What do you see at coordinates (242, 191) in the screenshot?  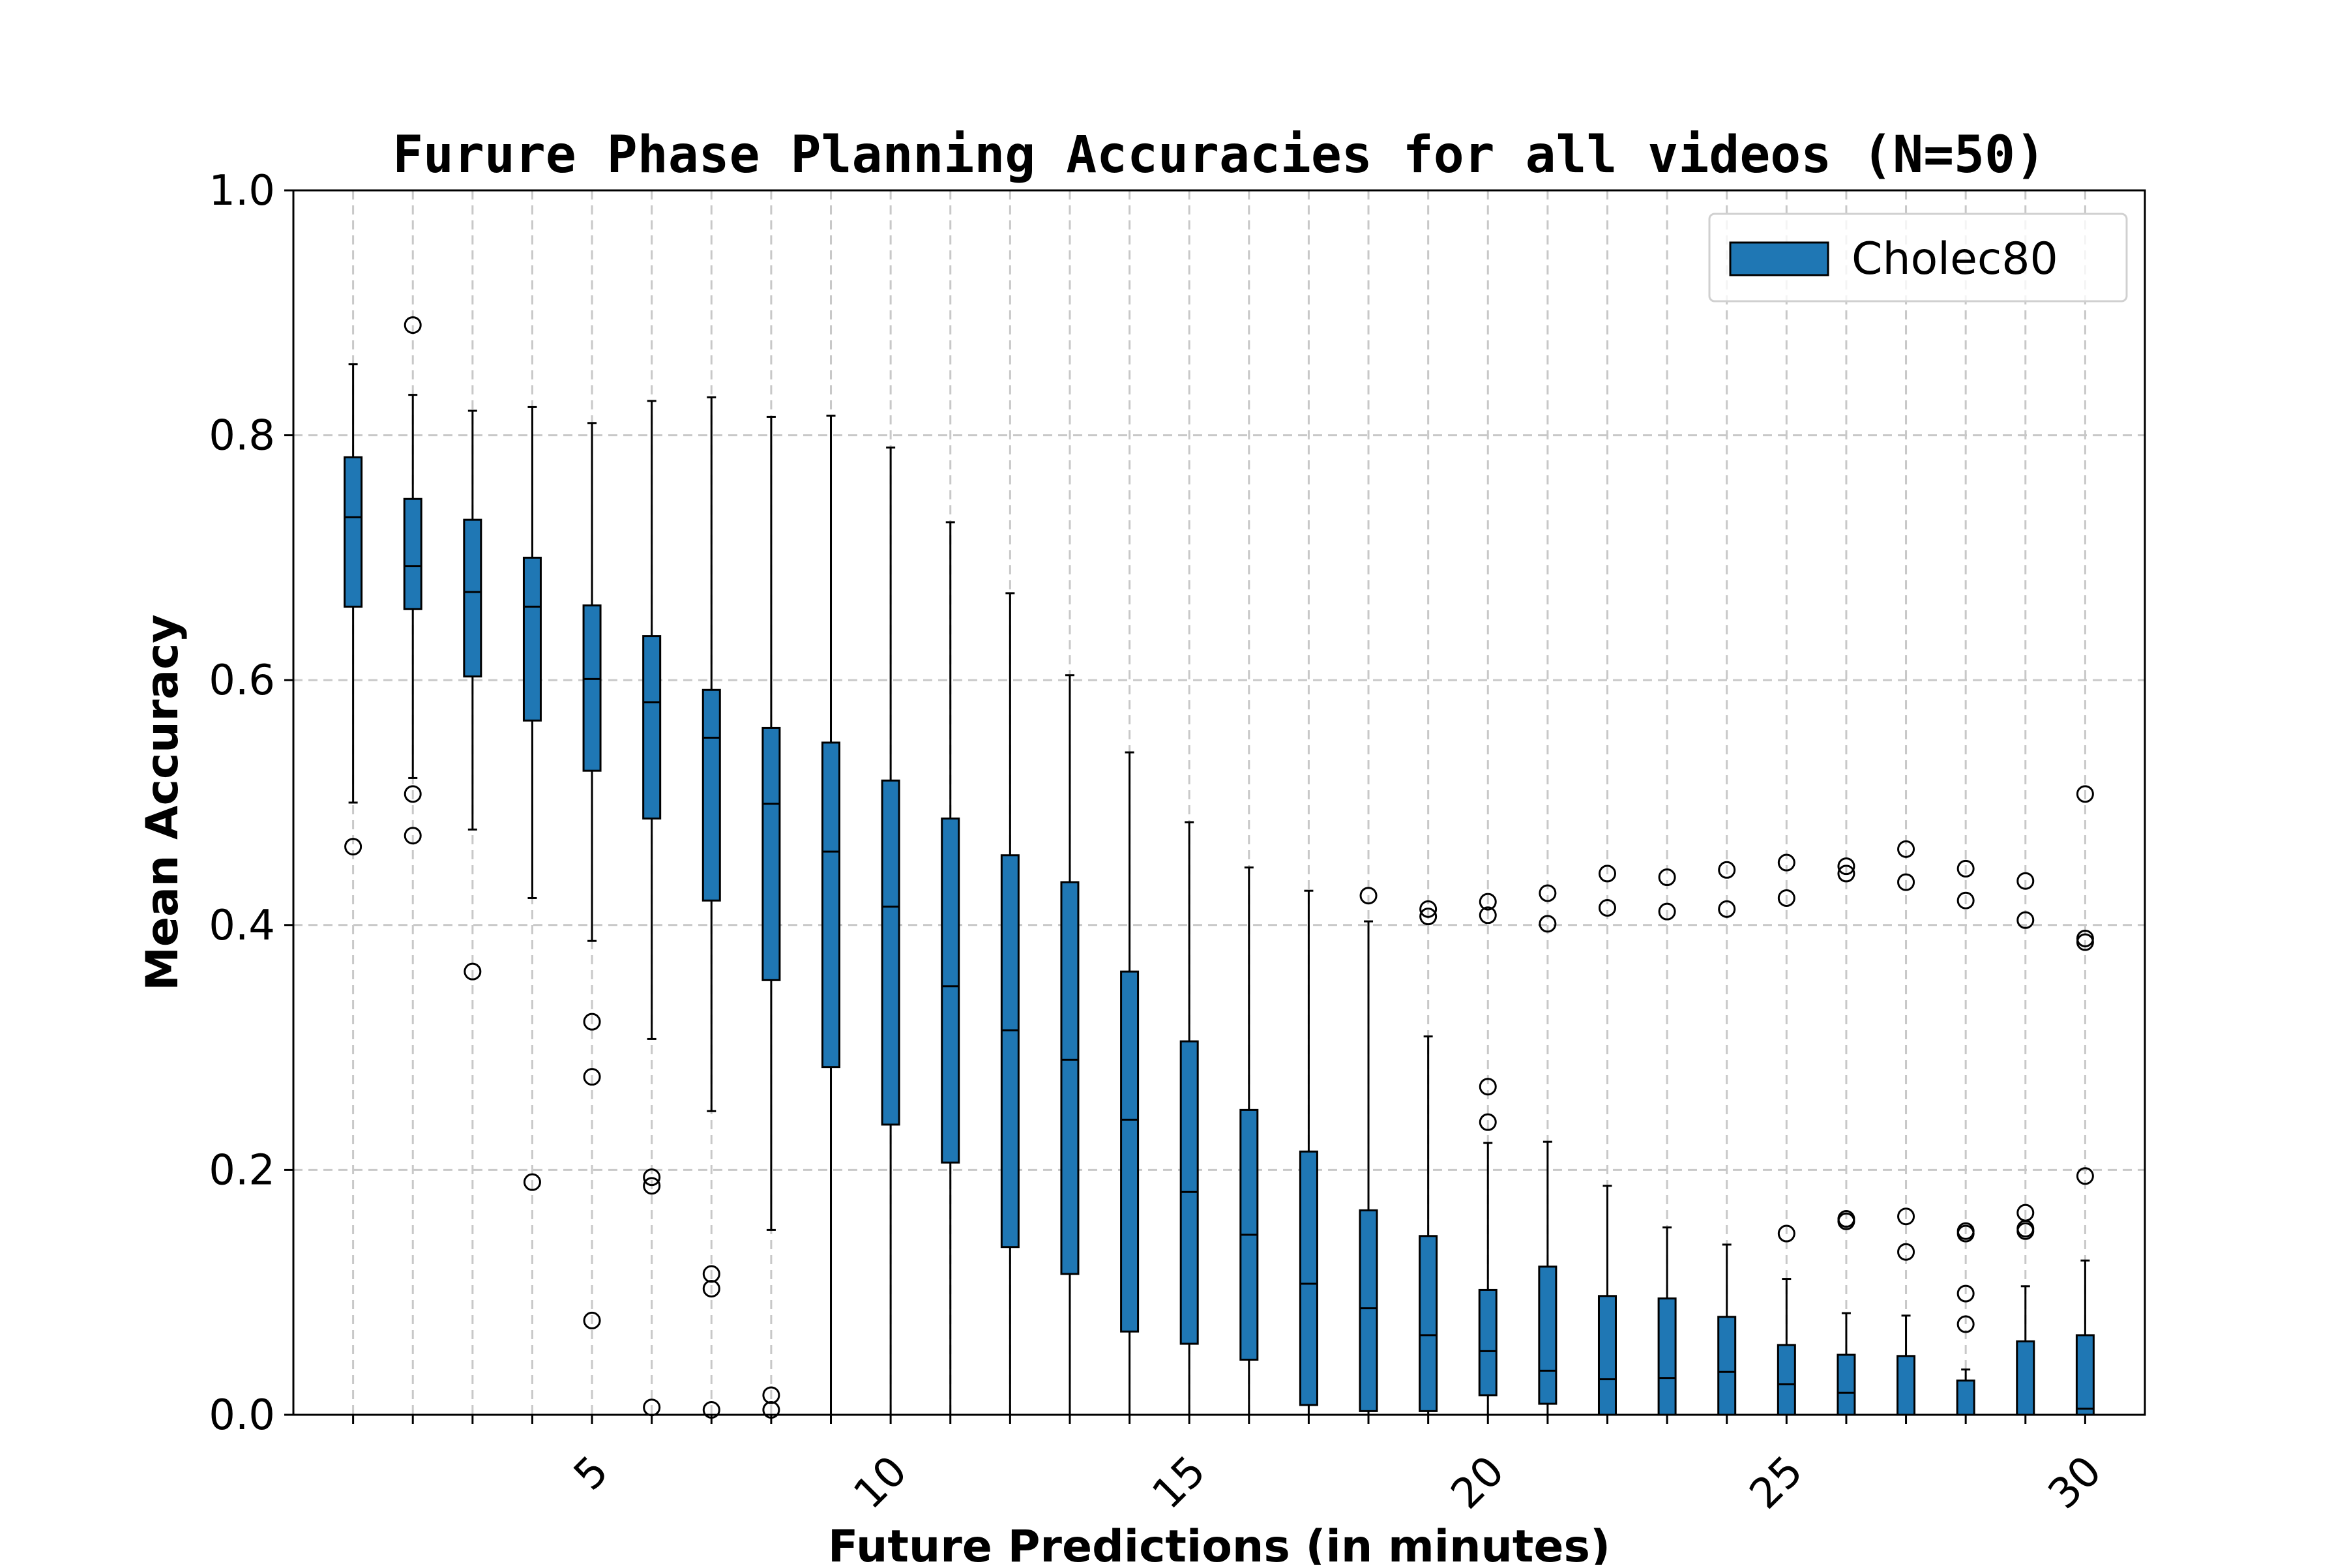 I see `y-tick-label: 1.0` at bounding box center [242, 191].